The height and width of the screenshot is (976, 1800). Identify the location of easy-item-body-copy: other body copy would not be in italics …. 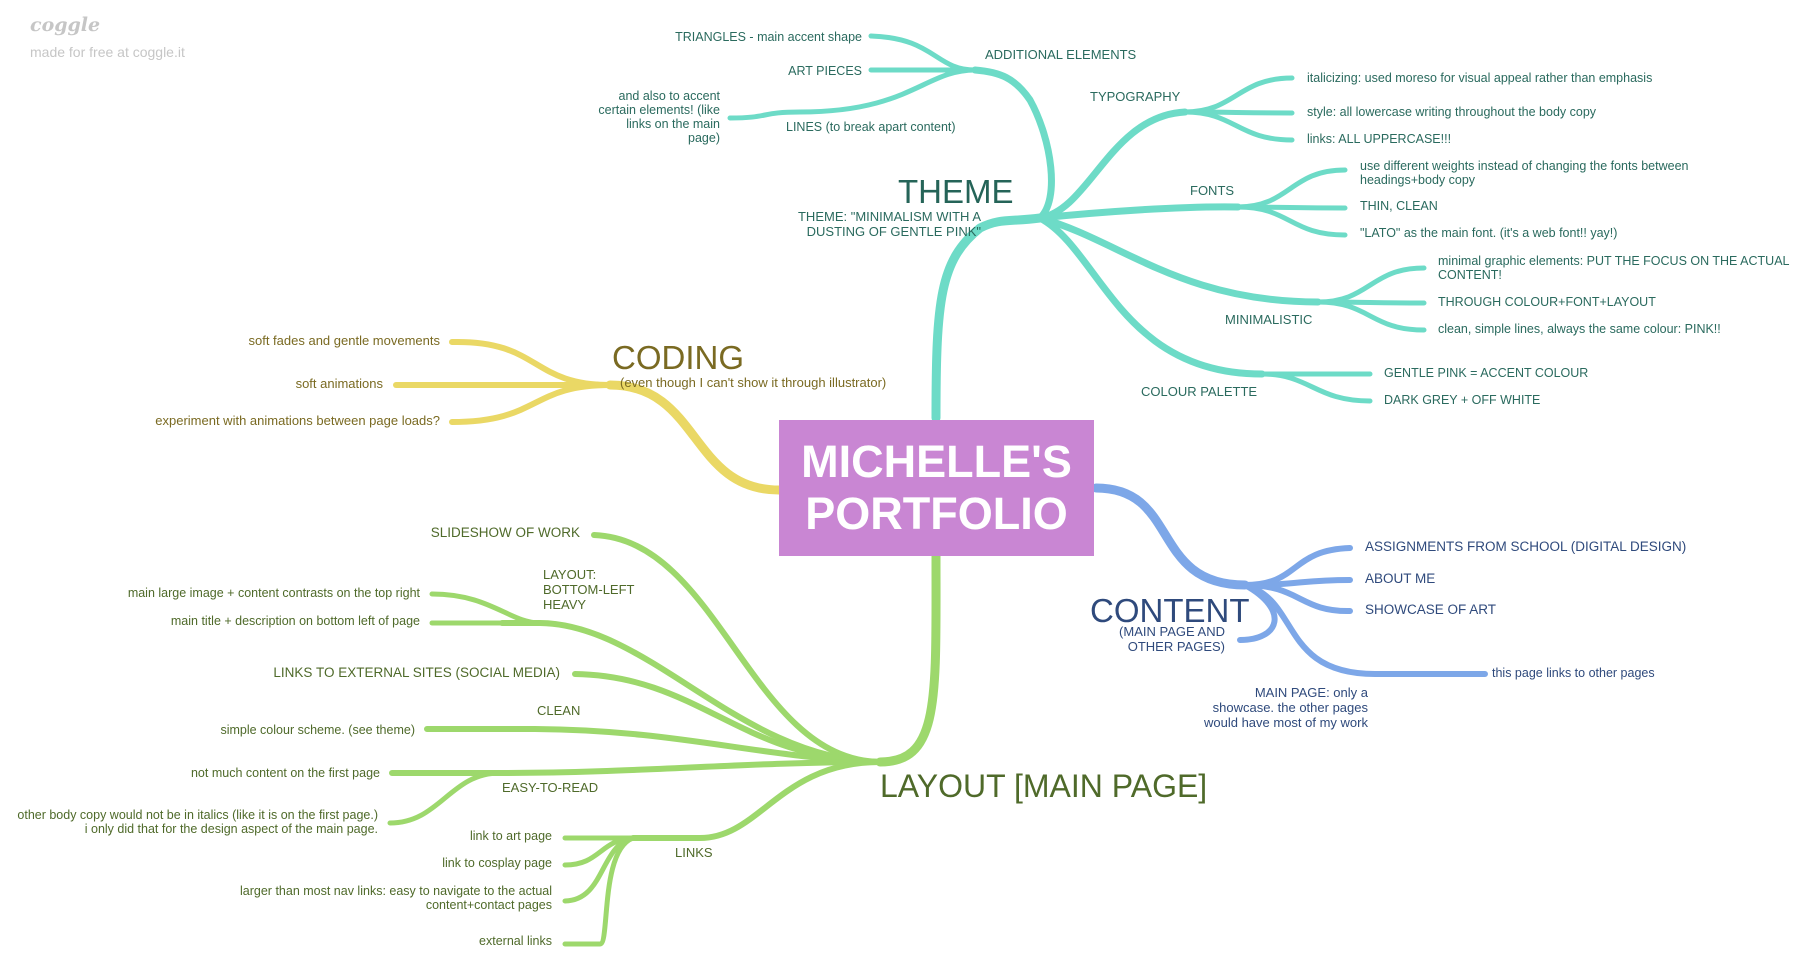
(197, 822).